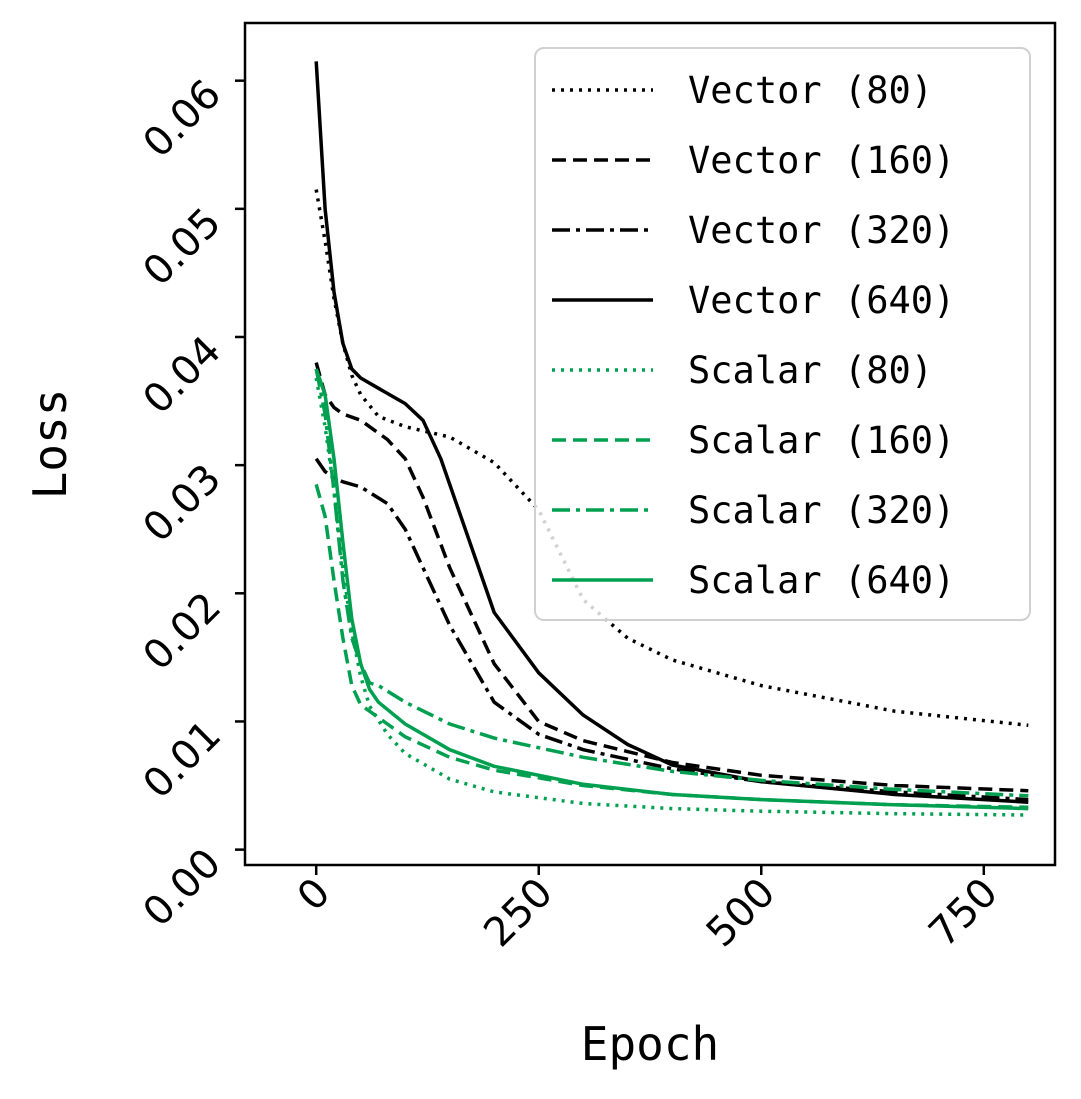 This screenshot has width=1081, height=1099. Describe the element at coordinates (810, 370) in the screenshot. I see `legend-label-4: Scalar (80)` at that location.